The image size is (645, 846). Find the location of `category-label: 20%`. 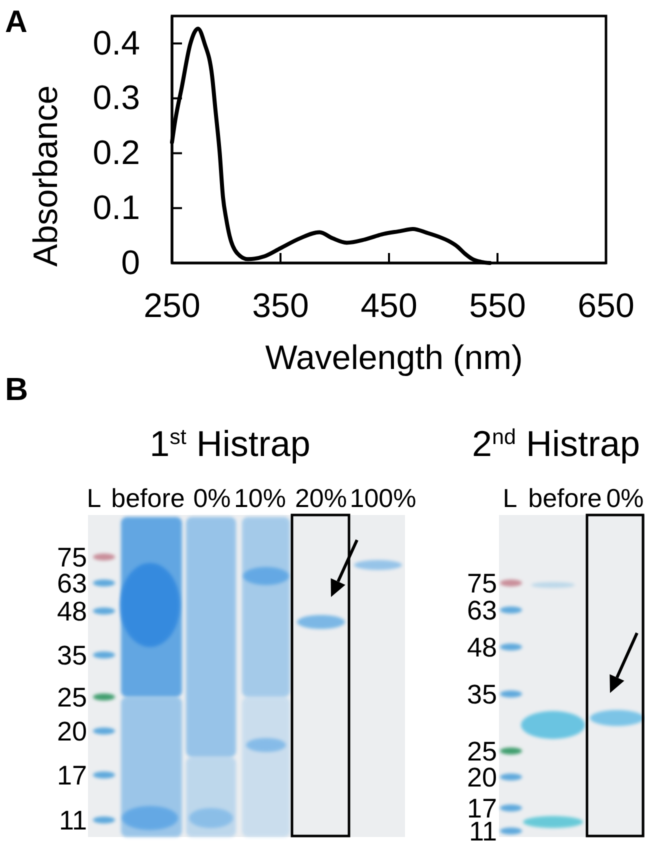

category-label: 20% is located at coordinates (321, 498).